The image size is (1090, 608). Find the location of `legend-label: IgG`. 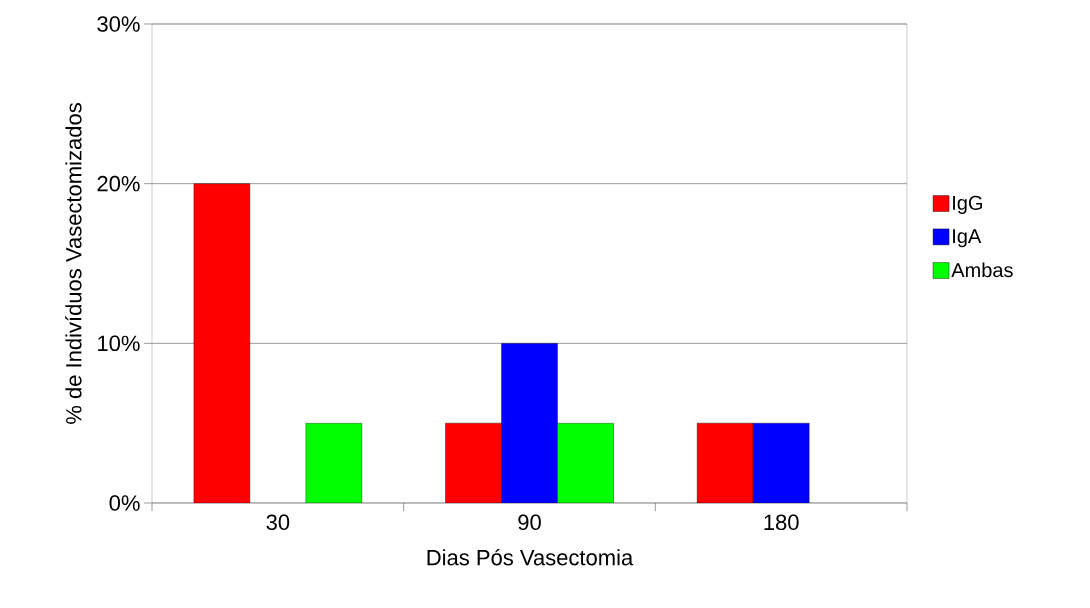

legend-label: IgG is located at coordinates (967, 204).